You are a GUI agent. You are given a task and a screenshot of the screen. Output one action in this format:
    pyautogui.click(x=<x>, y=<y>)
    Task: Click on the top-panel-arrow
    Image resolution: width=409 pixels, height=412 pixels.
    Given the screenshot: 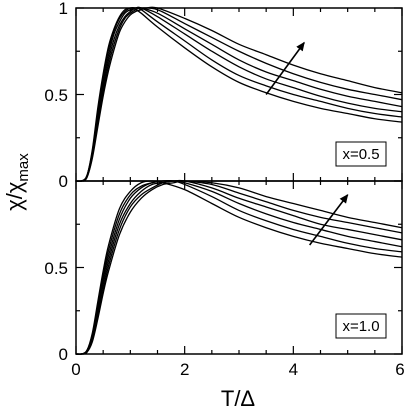 What is the action you would take?
    pyautogui.click(x=285, y=68)
    